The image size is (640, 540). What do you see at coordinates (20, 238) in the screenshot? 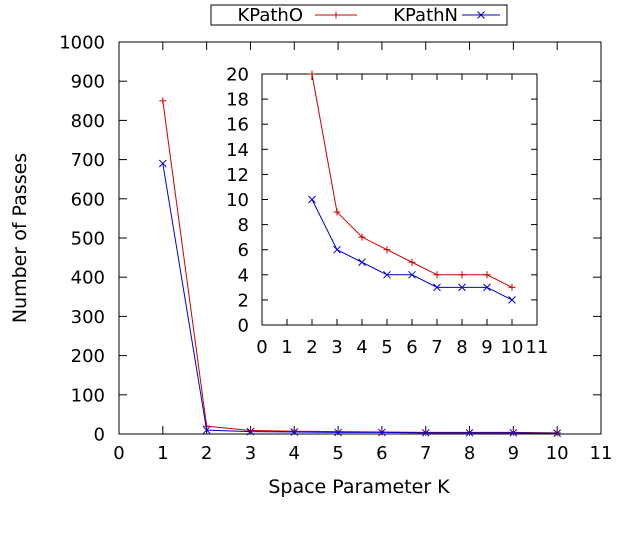
I see `y-axis-label: Number of Passes` at bounding box center [20, 238].